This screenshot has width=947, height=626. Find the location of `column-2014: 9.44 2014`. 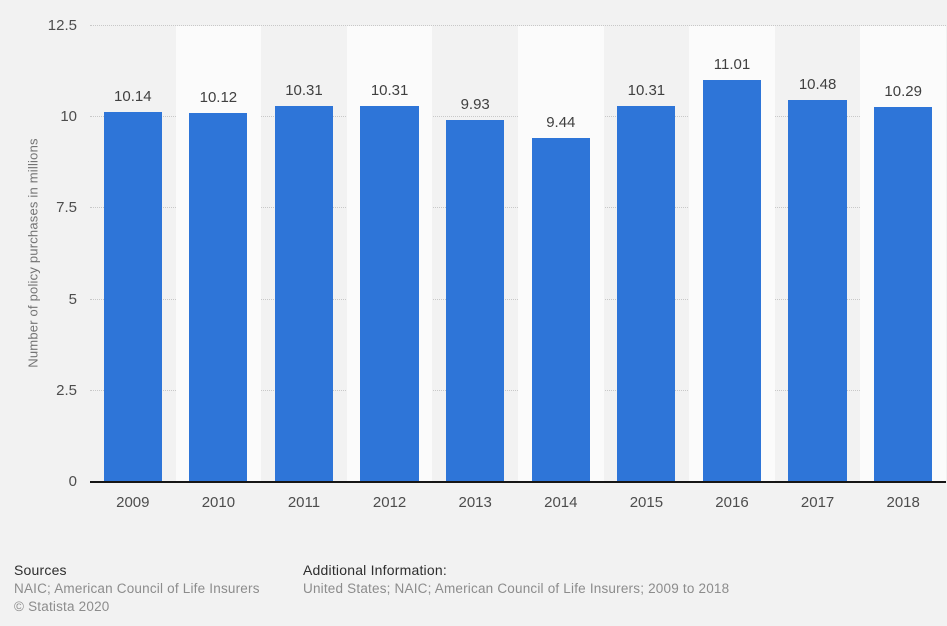

column-2014: 9.44 2014 is located at coordinates (561, 268).